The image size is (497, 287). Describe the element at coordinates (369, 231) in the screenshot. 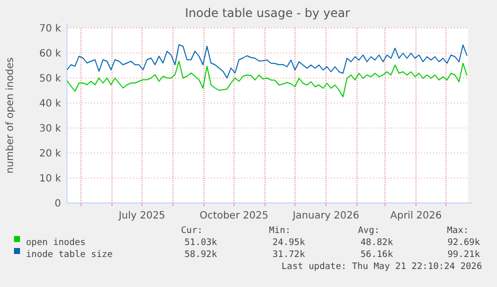

I see `text: Avg:` at that location.